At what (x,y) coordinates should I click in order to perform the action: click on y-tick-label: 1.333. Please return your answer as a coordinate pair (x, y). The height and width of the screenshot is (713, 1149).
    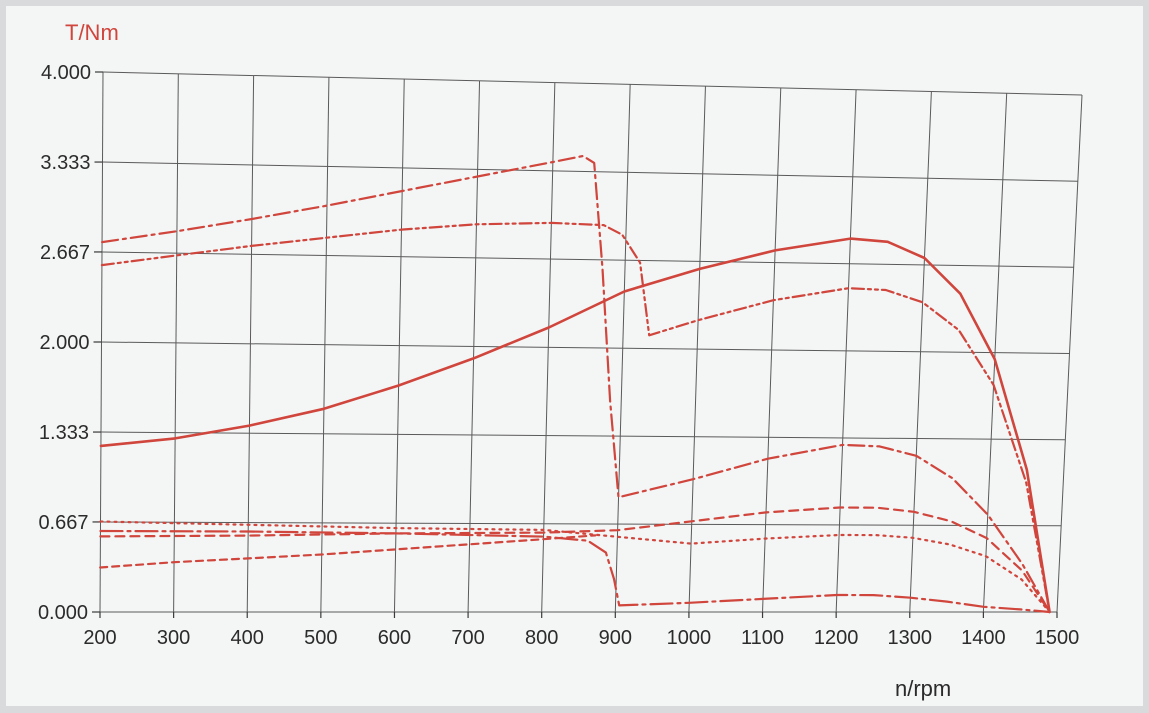
    Looking at the image, I should click on (64, 433).